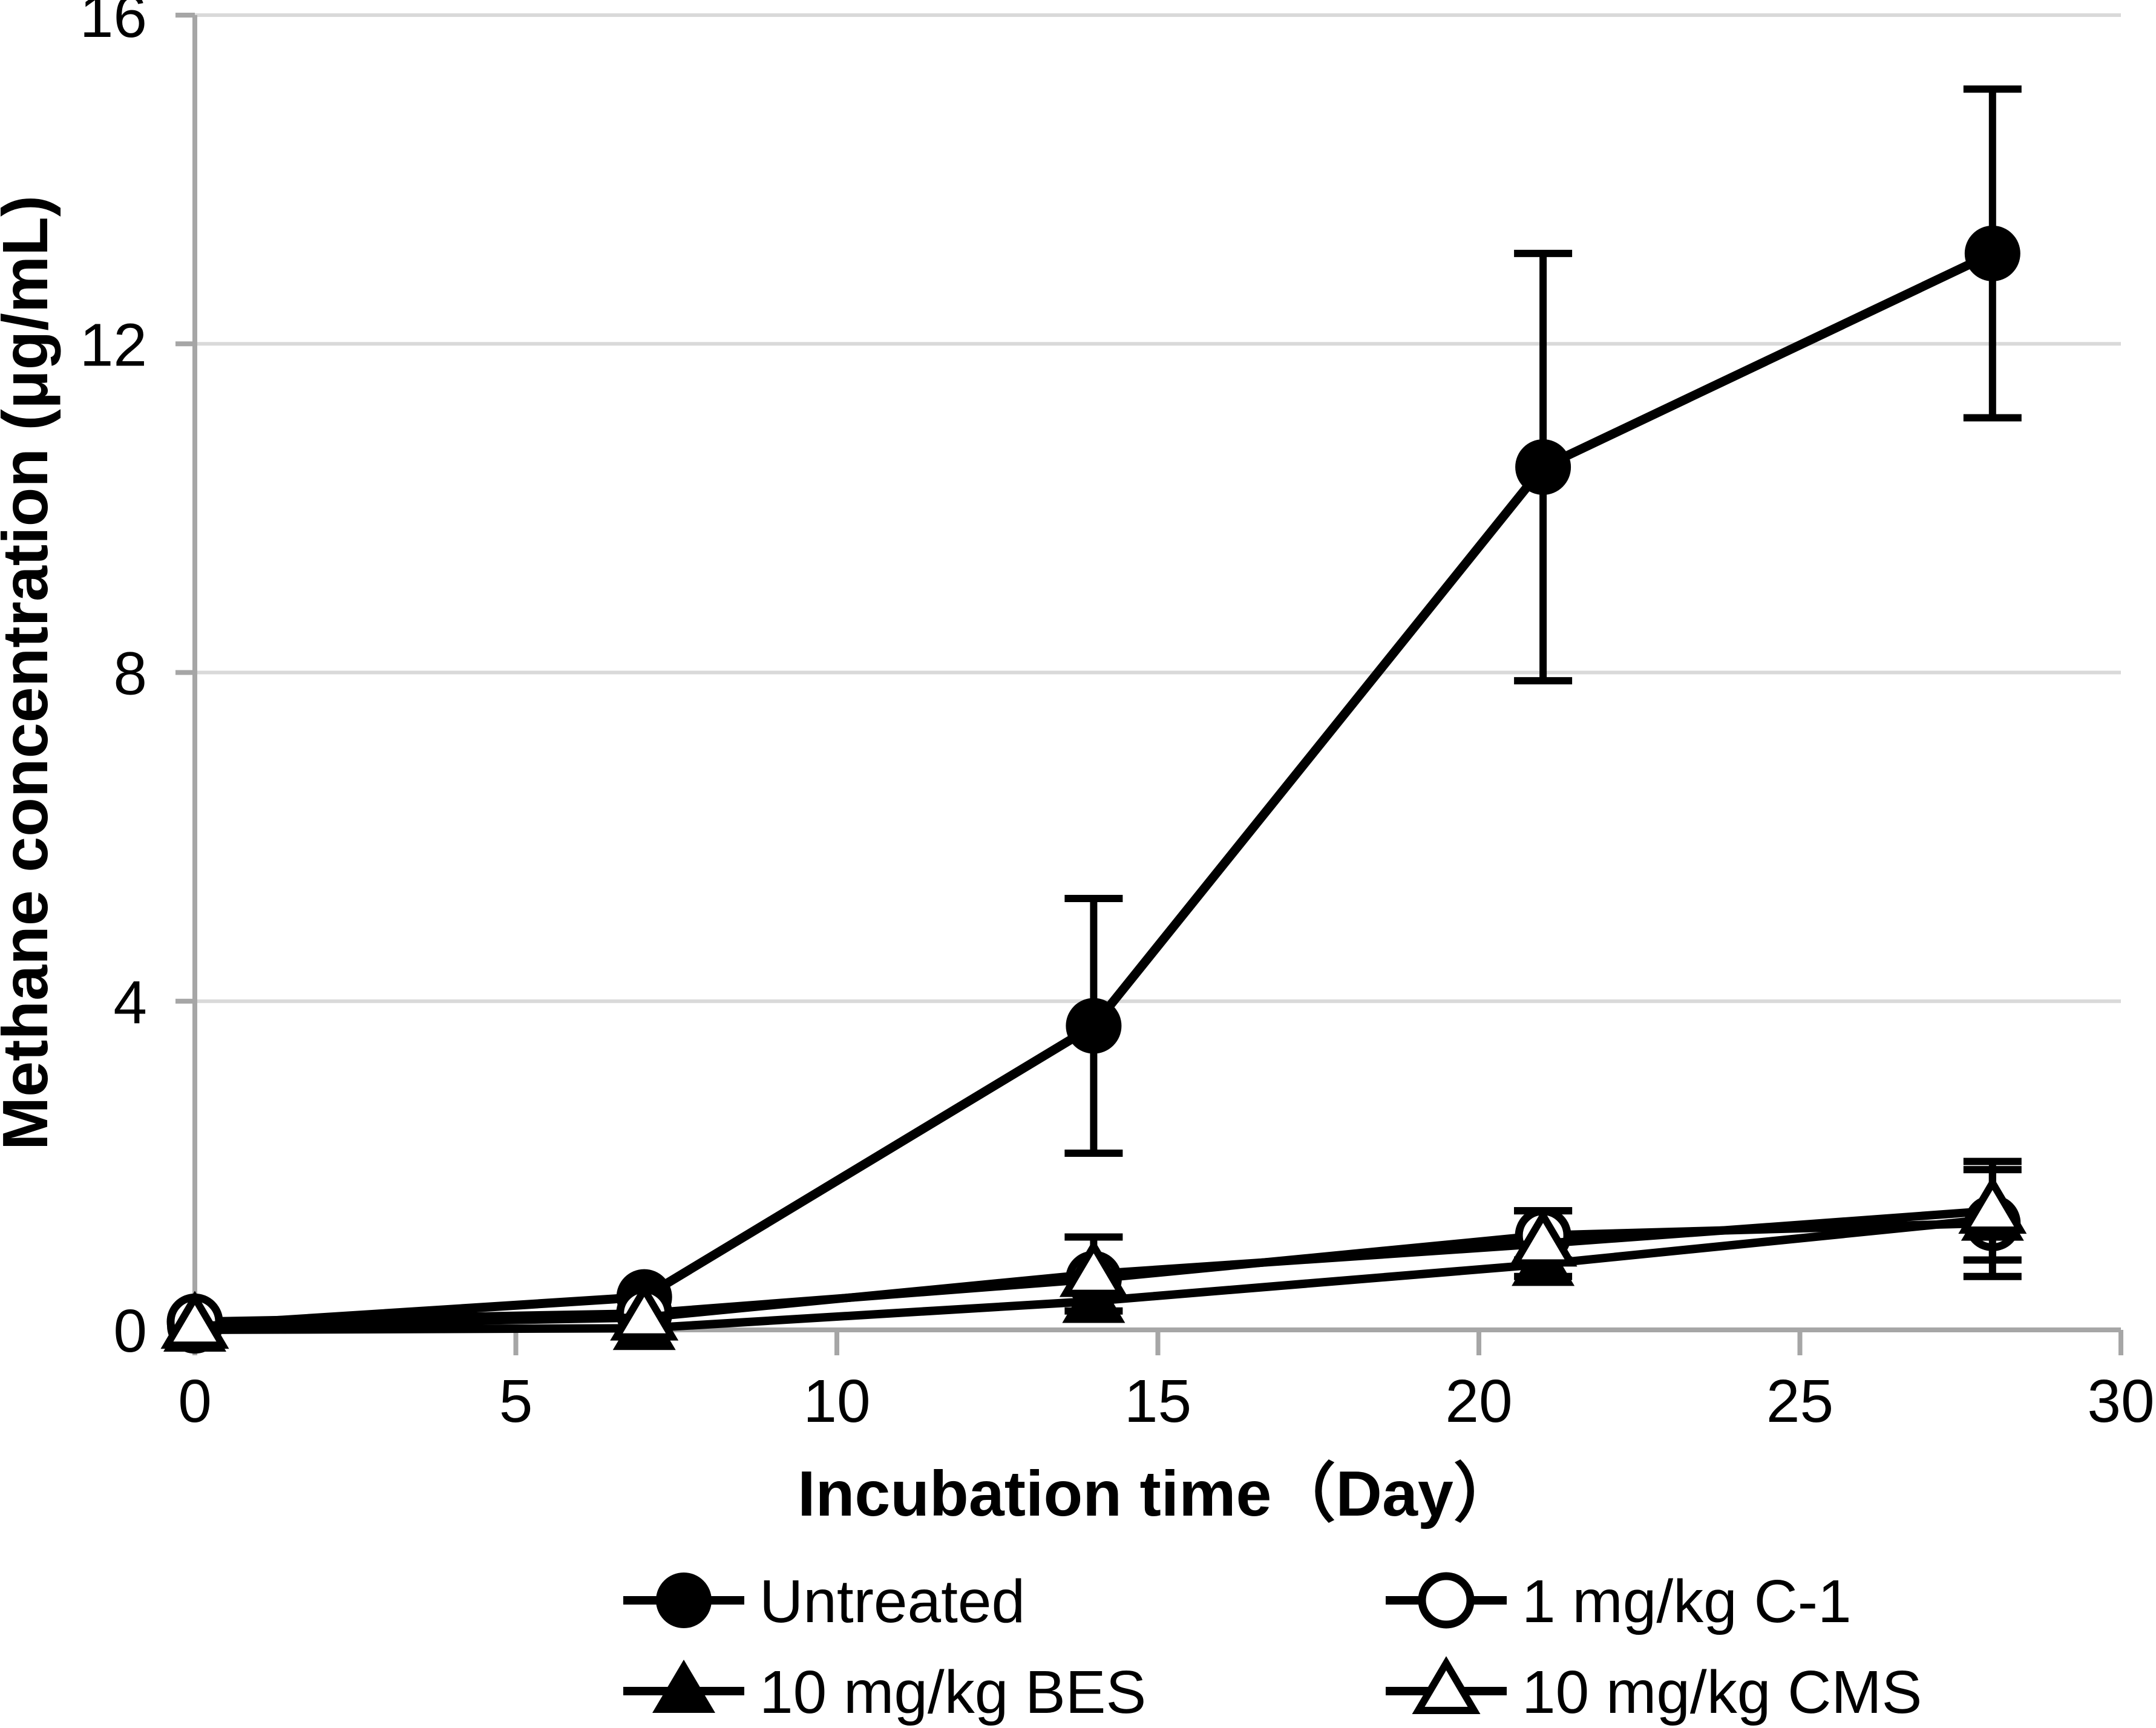 The width and height of the screenshot is (2156, 1728). I want to click on series-10-mg-kg-cms, so click(1093, 1253).